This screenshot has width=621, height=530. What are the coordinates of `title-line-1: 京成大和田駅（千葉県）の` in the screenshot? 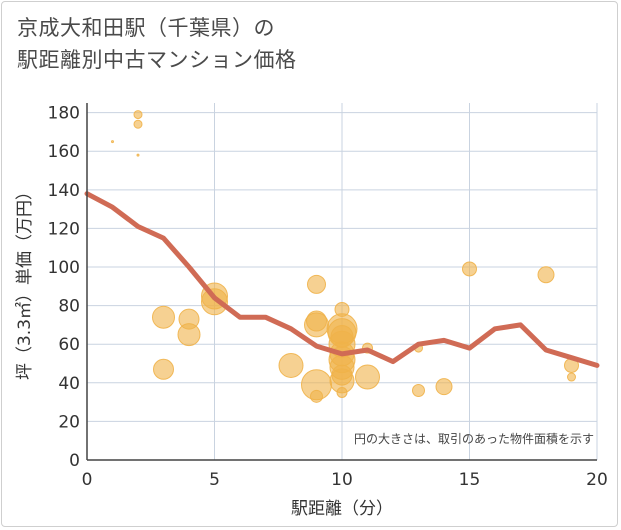 It's located at (146, 28).